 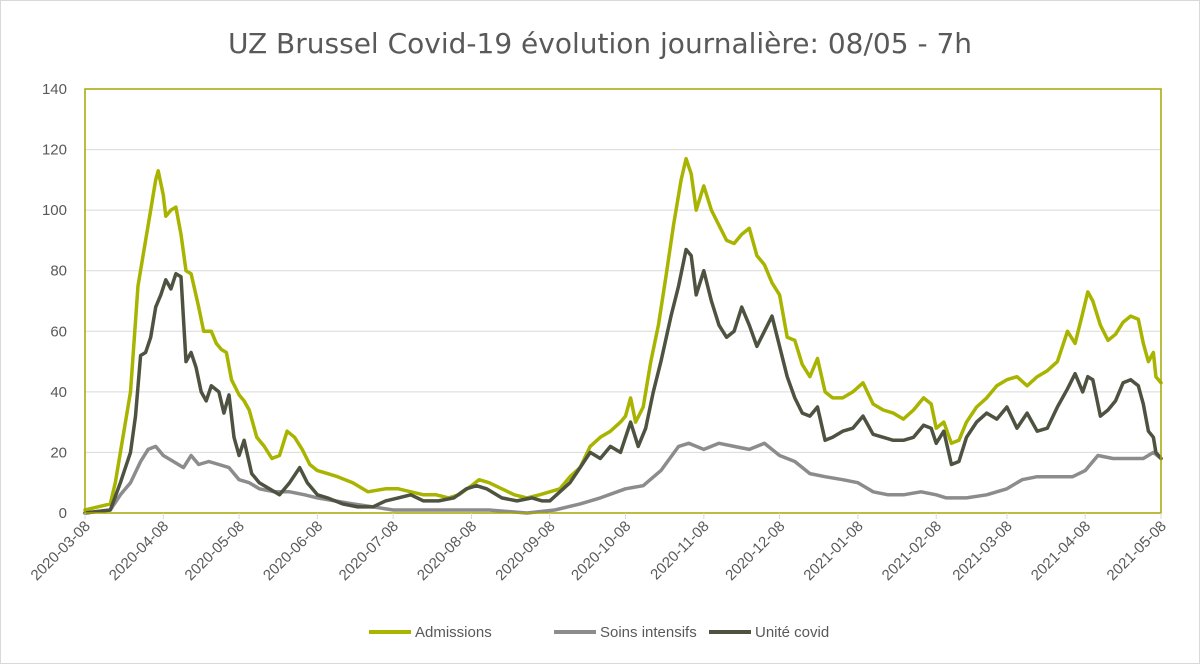 What do you see at coordinates (293, 551) in the screenshot?
I see `x-tick-label: 2020-06-08` at bounding box center [293, 551].